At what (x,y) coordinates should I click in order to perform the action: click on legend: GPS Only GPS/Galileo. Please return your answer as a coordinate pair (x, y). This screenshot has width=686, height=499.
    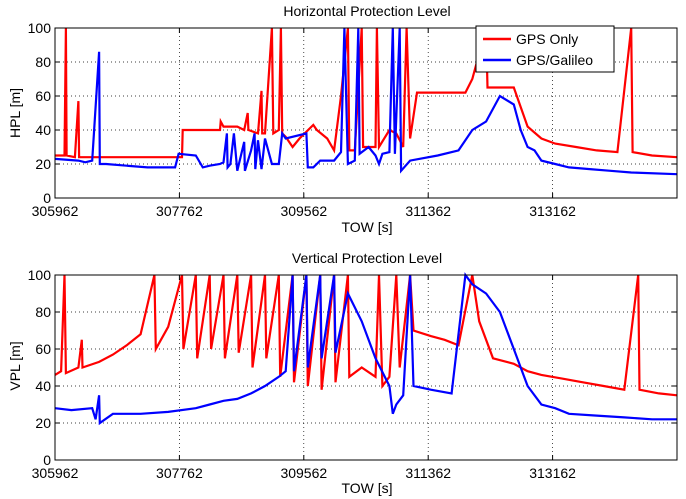
    Looking at the image, I should click on (545, 49).